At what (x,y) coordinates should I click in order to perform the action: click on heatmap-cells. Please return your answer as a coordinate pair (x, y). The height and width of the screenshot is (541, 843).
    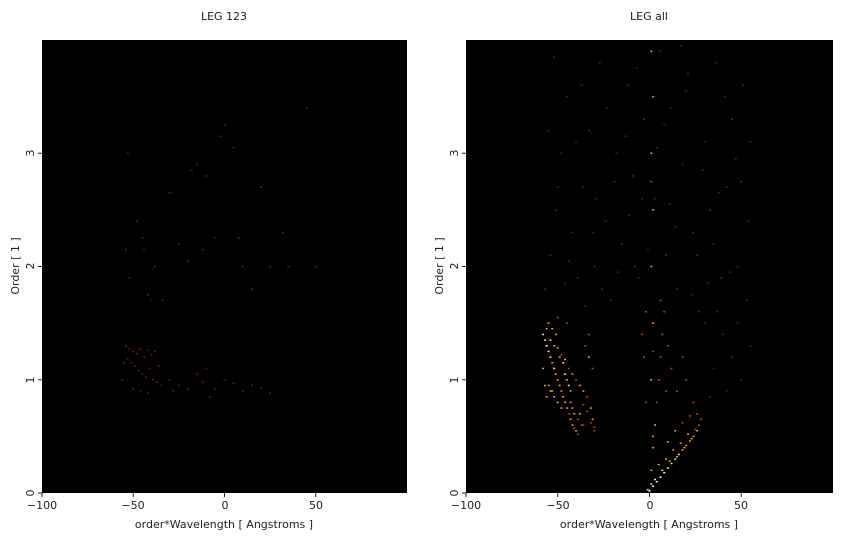
    Looking at the image, I should click on (219, 252).